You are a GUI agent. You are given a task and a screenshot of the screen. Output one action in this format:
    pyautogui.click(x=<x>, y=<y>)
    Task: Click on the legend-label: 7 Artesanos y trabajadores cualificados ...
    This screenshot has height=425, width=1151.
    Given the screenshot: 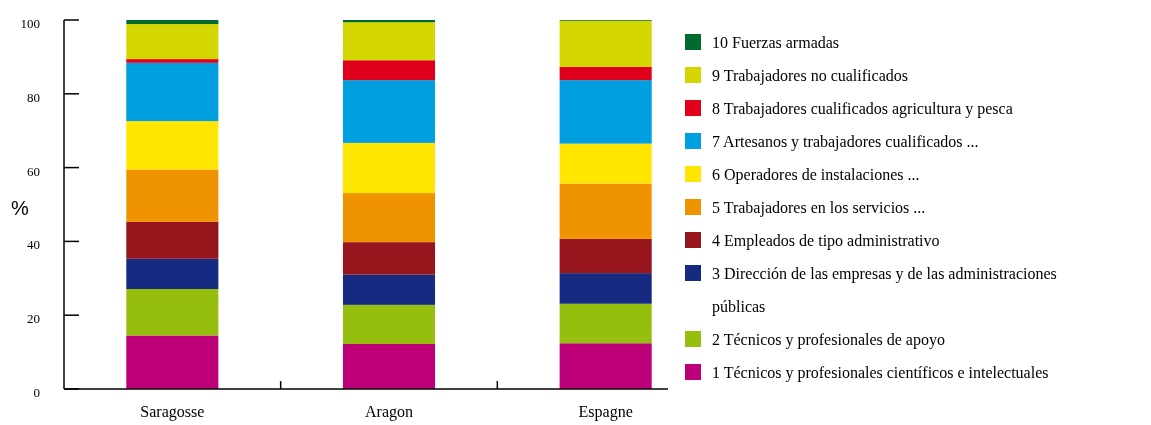 What is the action you would take?
    pyautogui.click(x=845, y=141)
    